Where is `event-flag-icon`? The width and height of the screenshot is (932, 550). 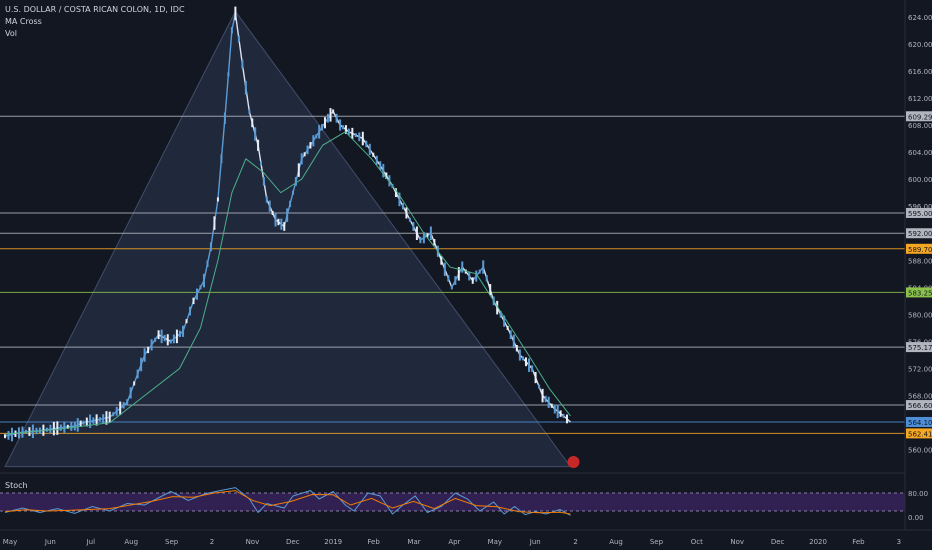
event-flag-icon is located at coordinates (573, 462).